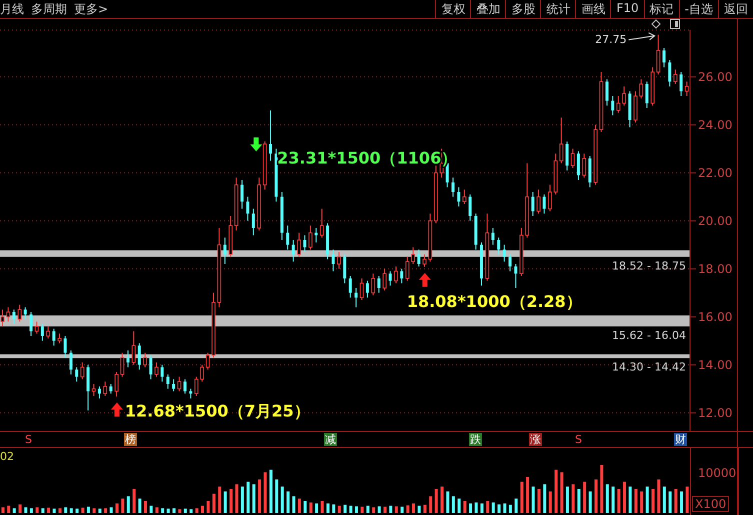 The image size is (753, 515). Describe the element at coordinates (330, 439) in the screenshot. I see `text: 减` at that location.